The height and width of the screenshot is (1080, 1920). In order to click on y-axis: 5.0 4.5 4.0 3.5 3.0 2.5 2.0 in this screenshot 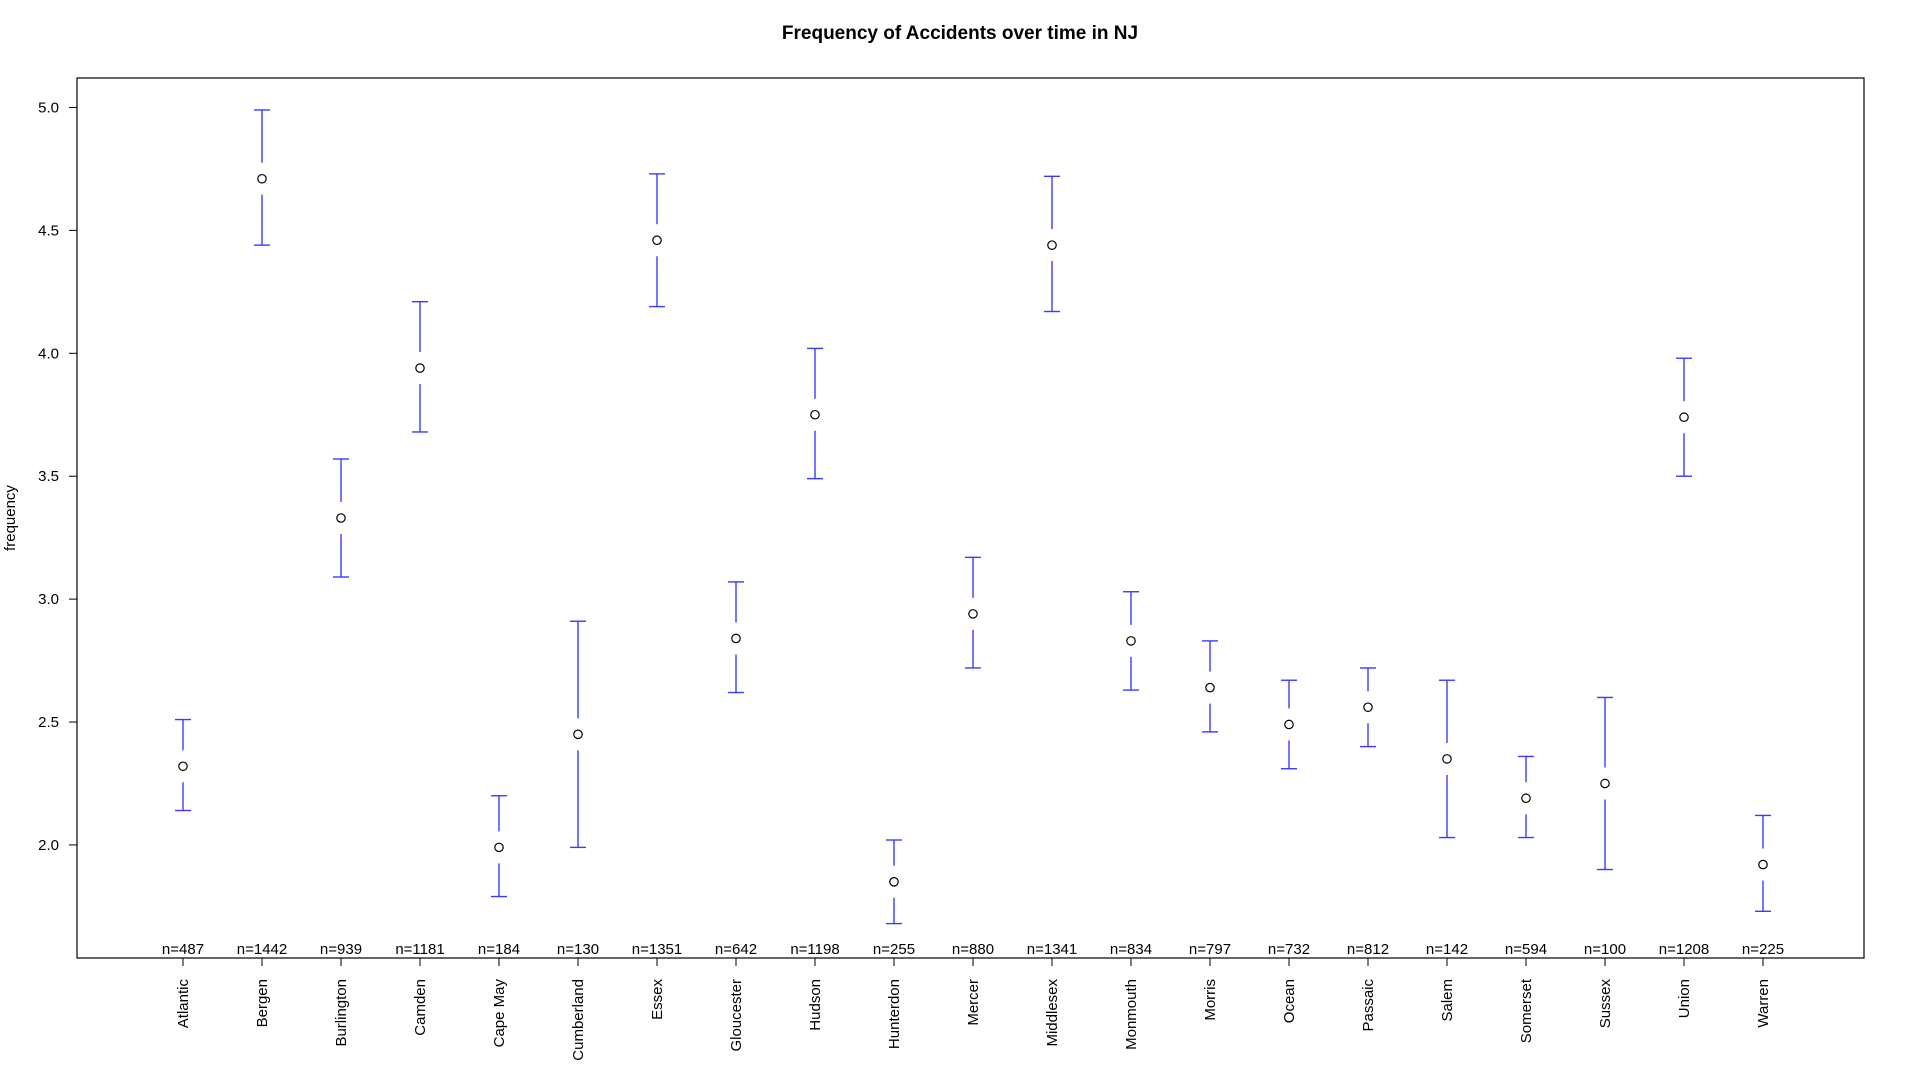, I will do `click(57, 476)`.